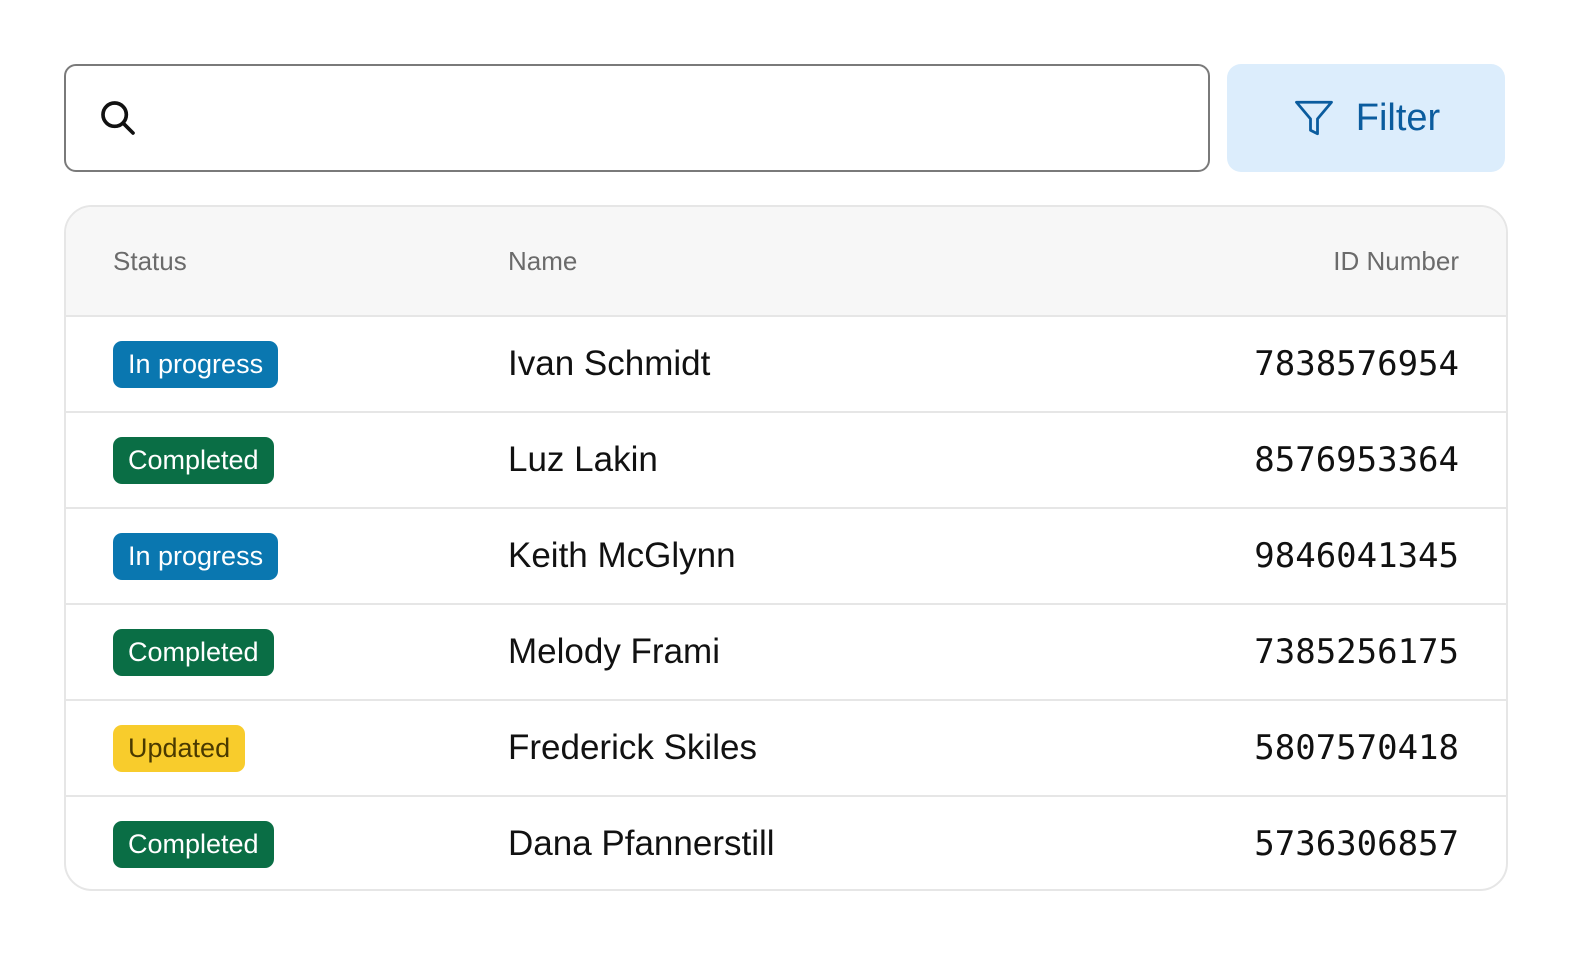 The image size is (1596, 972). What do you see at coordinates (179, 748) in the screenshot?
I see `status-badge: Updated` at bounding box center [179, 748].